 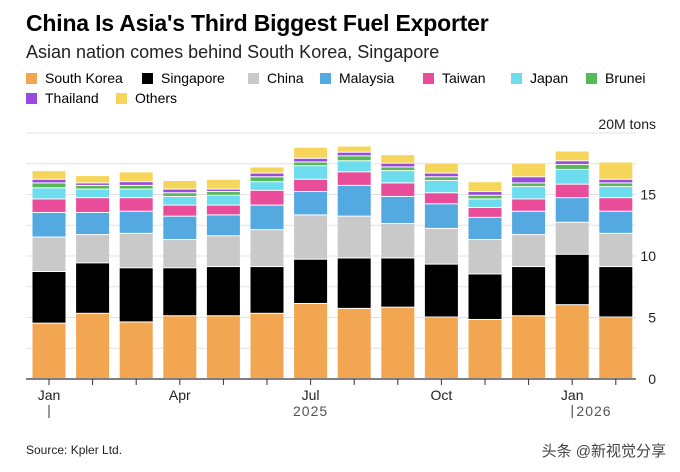 I want to click on x-tick-label: Oct, so click(x=442, y=395).